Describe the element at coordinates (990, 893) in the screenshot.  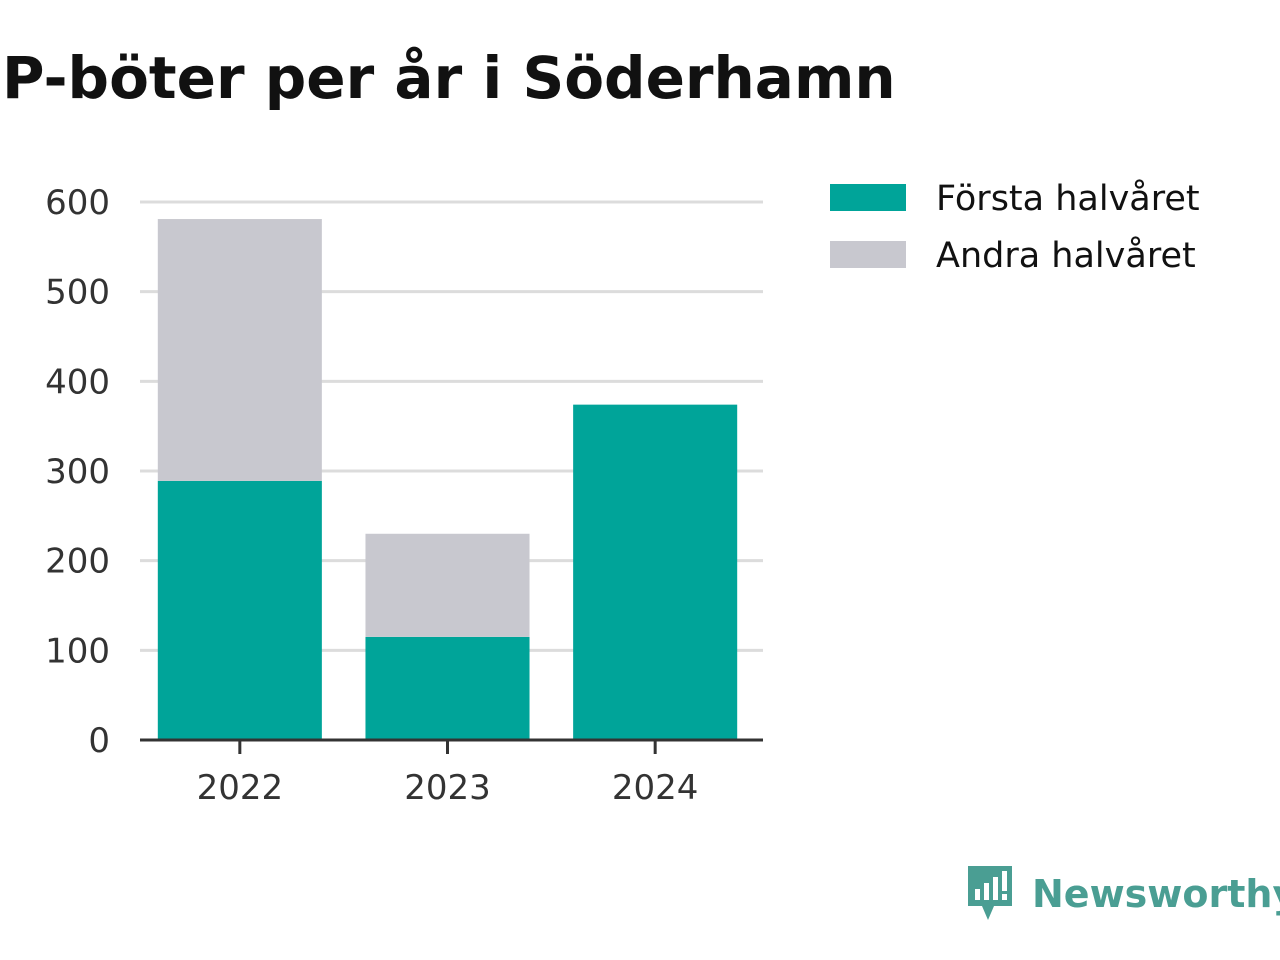
I see `newsworthy-logo-icon` at that location.